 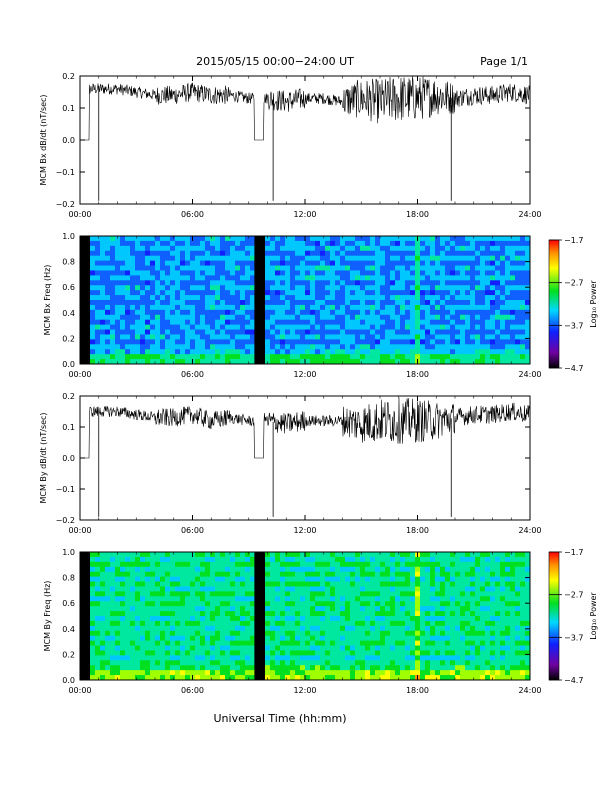 What do you see at coordinates (263, 300) in the screenshot?
I see `data-gap` at bounding box center [263, 300].